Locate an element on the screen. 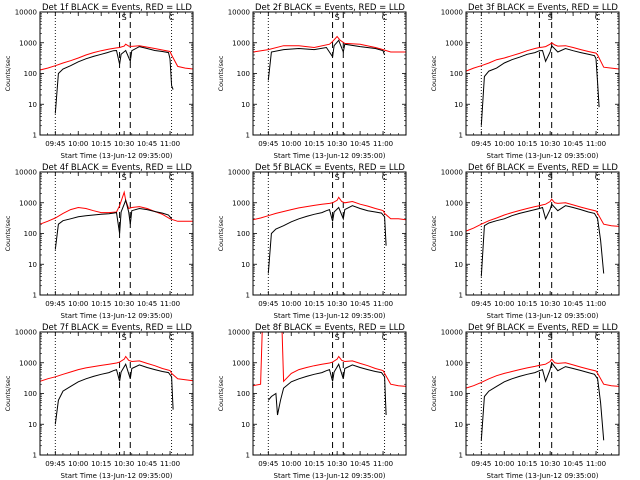 This screenshot has height=480, width=640. plot-title: Det 1f BLACK = Events, RED = LLD is located at coordinates (117, 8).